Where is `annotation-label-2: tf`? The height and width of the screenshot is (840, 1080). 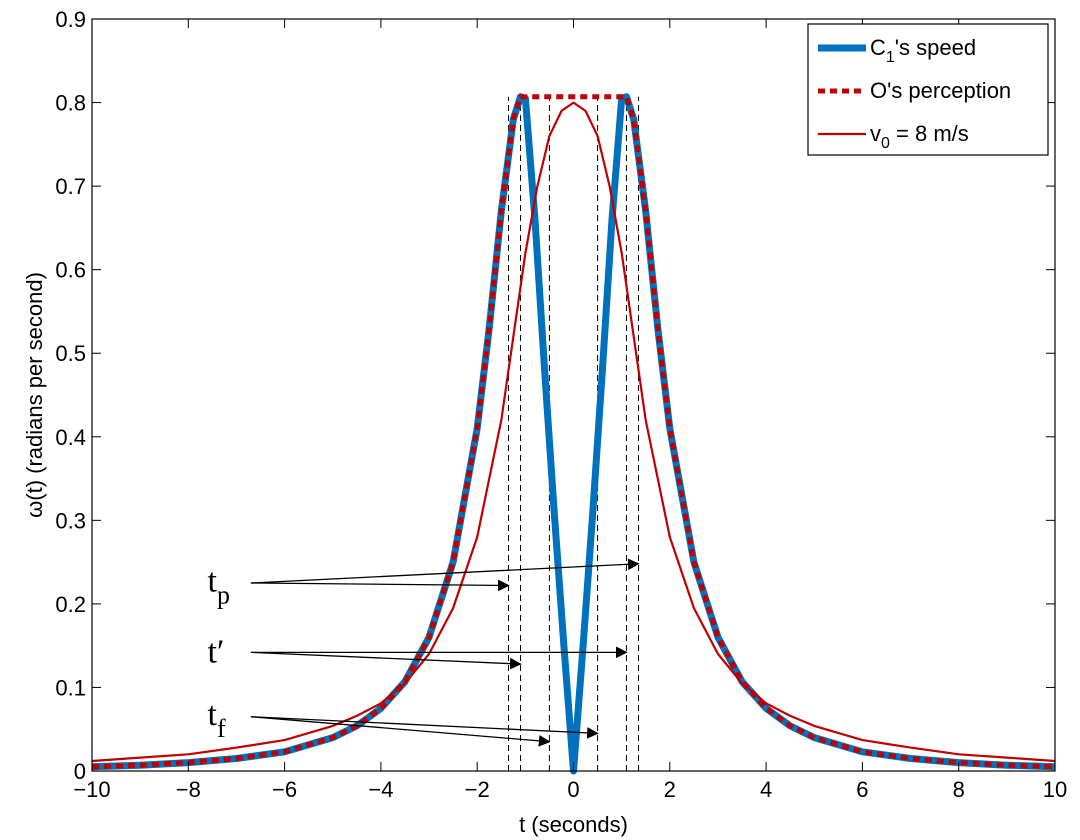 annotation-label-2: tf is located at coordinates (217, 719).